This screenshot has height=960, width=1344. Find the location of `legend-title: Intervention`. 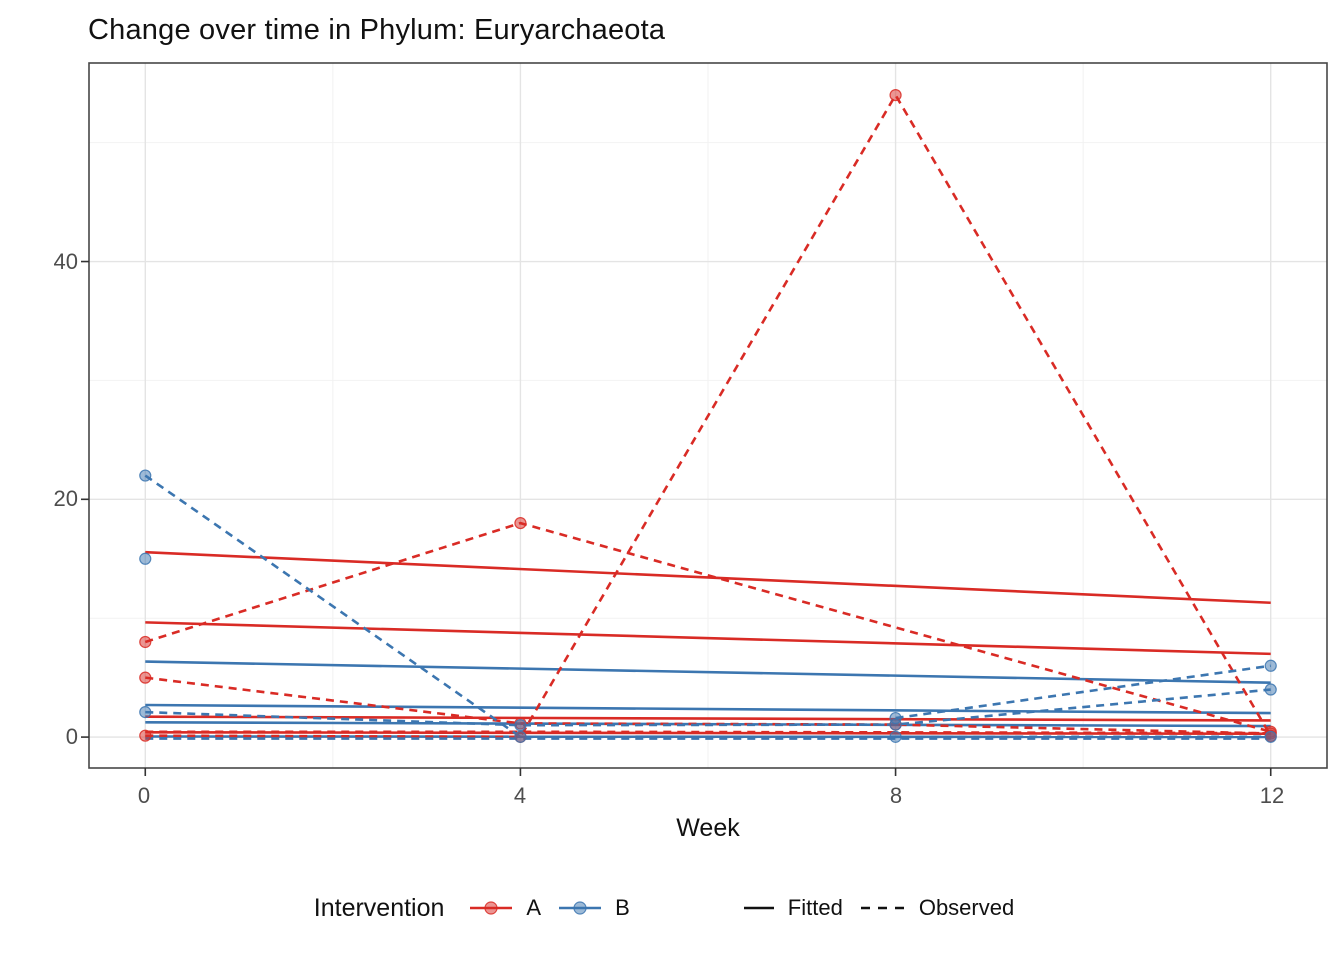

legend-title: Intervention is located at coordinates (379, 907).